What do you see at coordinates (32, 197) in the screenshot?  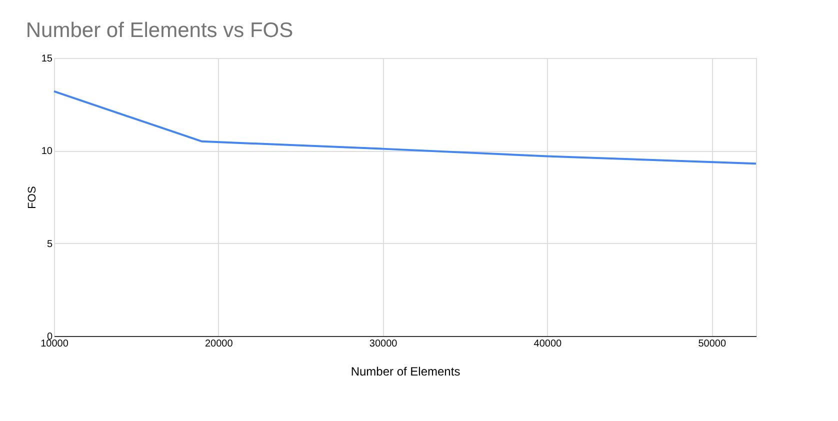 I see `y-axis-title: FOS` at bounding box center [32, 197].